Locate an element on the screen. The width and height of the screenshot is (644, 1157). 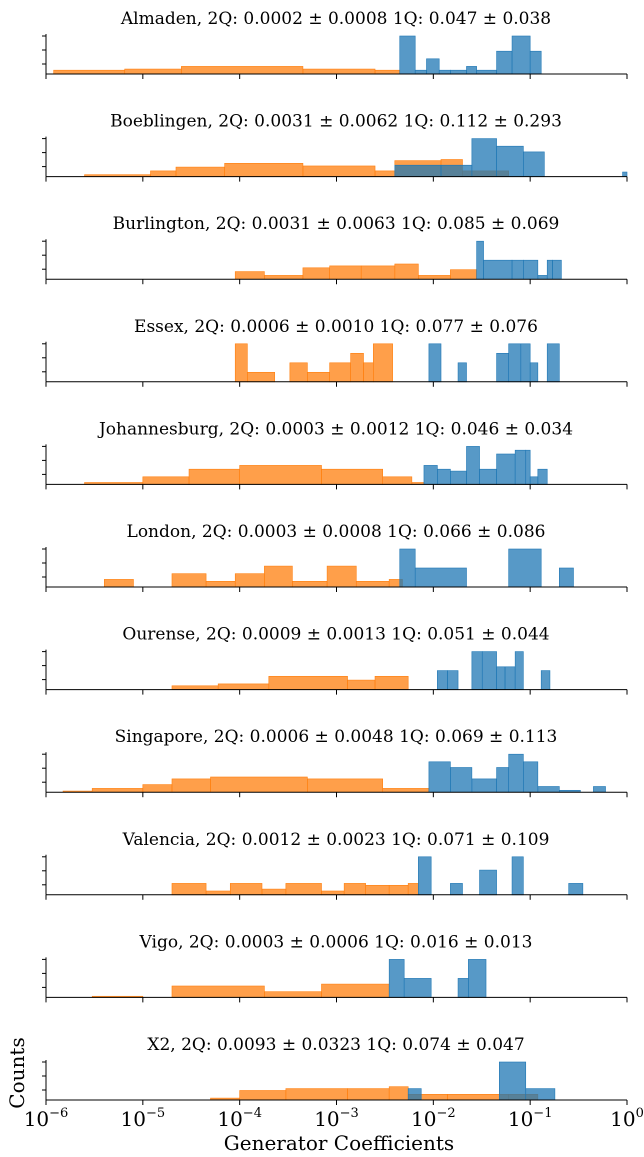
x-tick-label: 10⁻⁵ is located at coordinates (143, 1118).